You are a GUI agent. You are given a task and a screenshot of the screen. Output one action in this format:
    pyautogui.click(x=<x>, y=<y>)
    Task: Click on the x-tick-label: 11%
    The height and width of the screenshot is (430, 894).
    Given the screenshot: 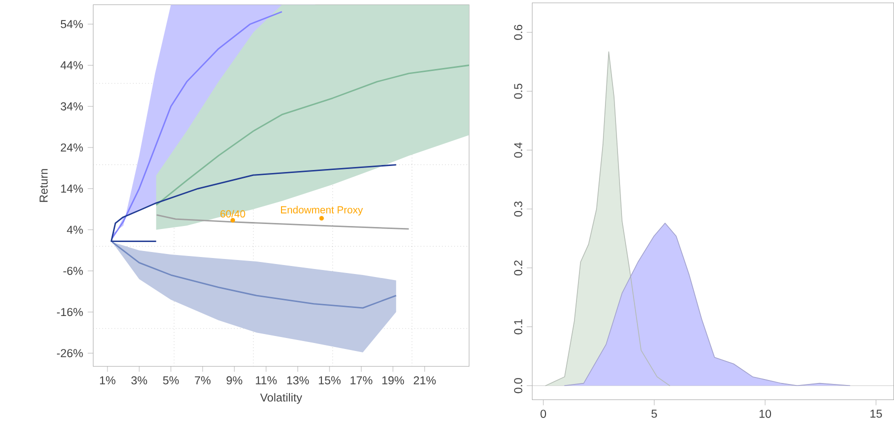 What is the action you would take?
    pyautogui.click(x=266, y=380)
    